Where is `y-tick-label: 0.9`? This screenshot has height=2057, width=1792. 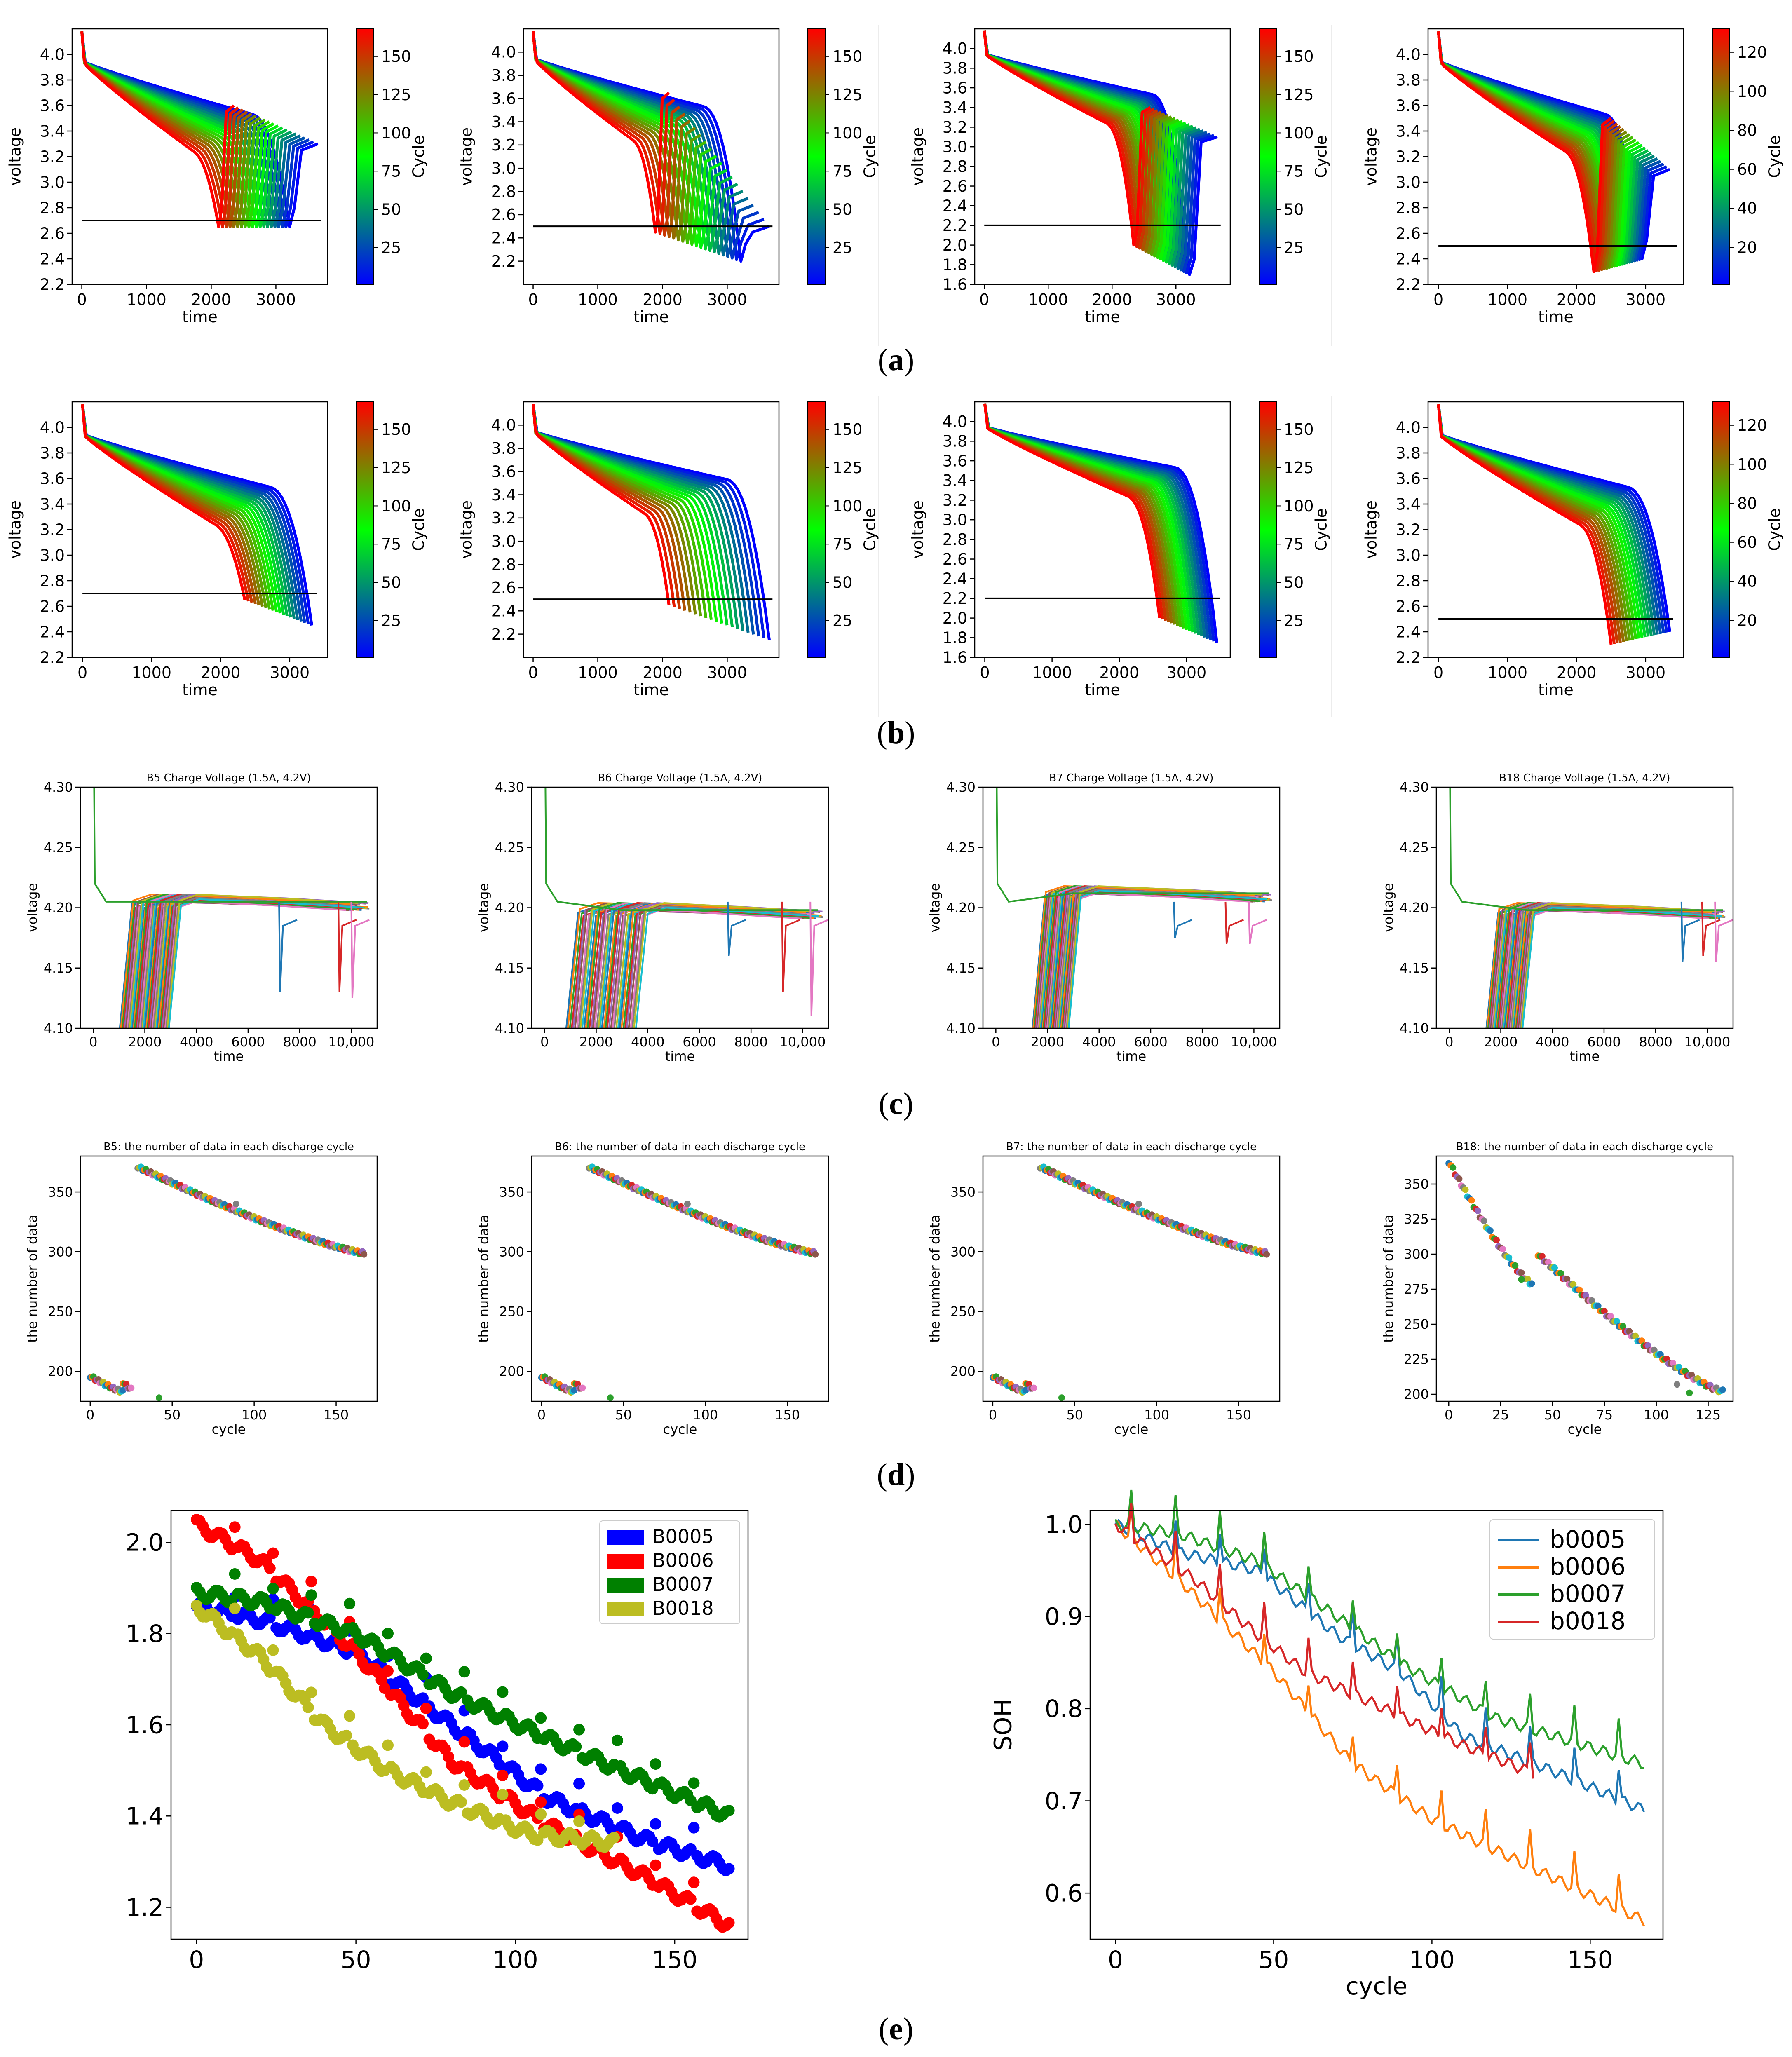
y-tick-label: 0.9 is located at coordinates (1064, 1617).